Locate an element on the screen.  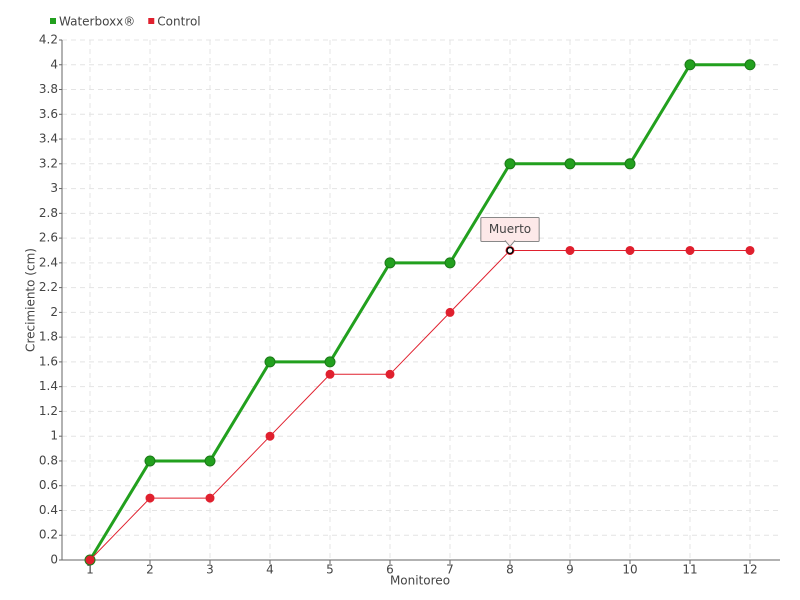
x-tick-label: 4 is located at coordinates (270, 570).